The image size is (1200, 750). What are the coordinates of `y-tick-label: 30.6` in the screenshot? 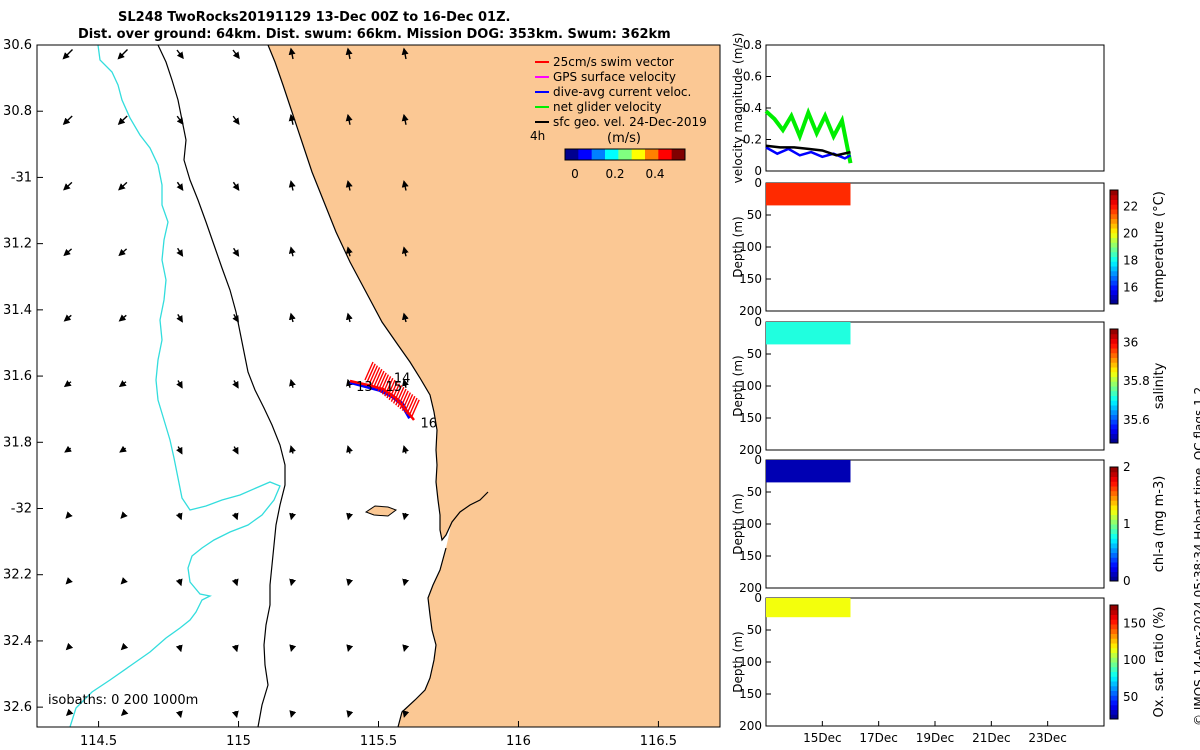 It's located at (17, 45).